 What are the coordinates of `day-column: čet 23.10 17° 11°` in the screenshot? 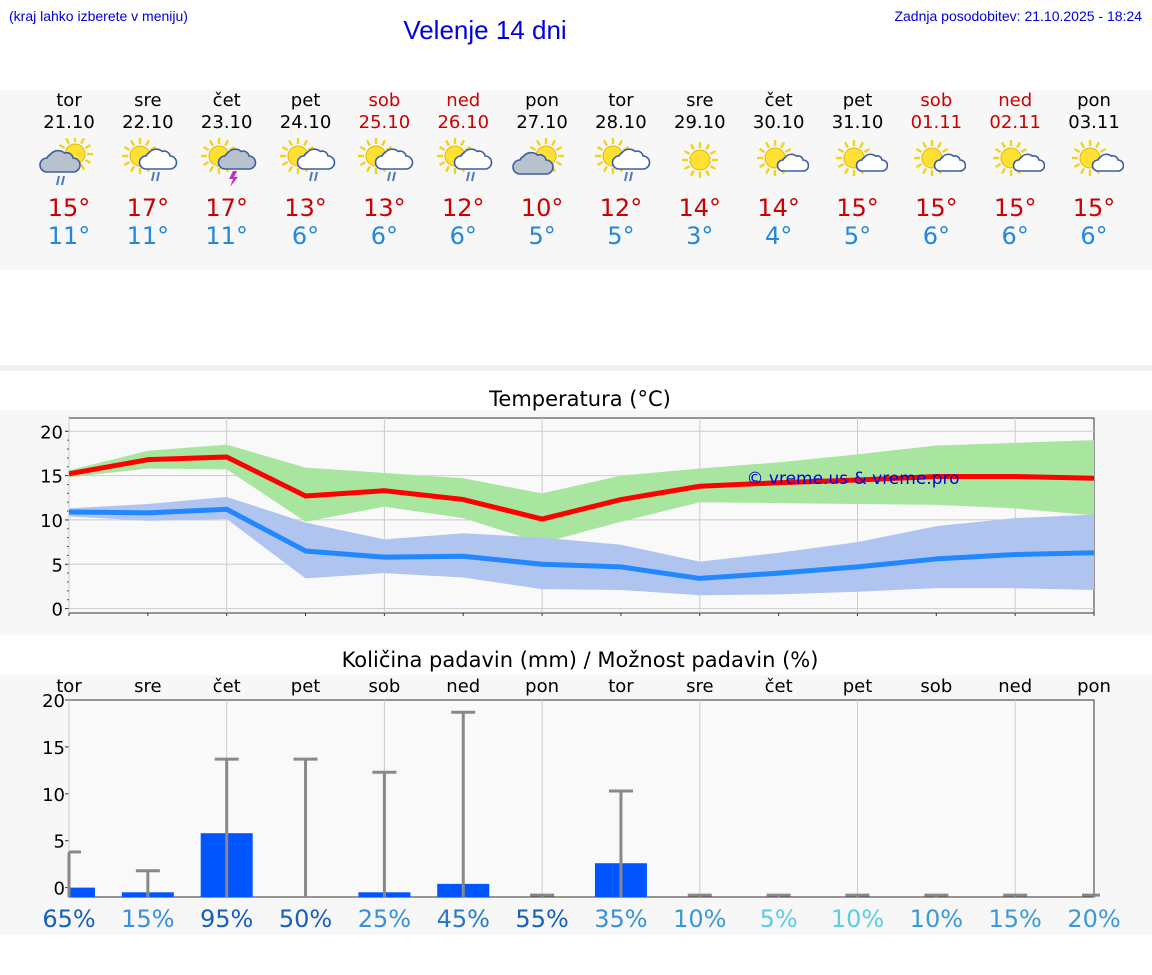 It's located at (227, 170).